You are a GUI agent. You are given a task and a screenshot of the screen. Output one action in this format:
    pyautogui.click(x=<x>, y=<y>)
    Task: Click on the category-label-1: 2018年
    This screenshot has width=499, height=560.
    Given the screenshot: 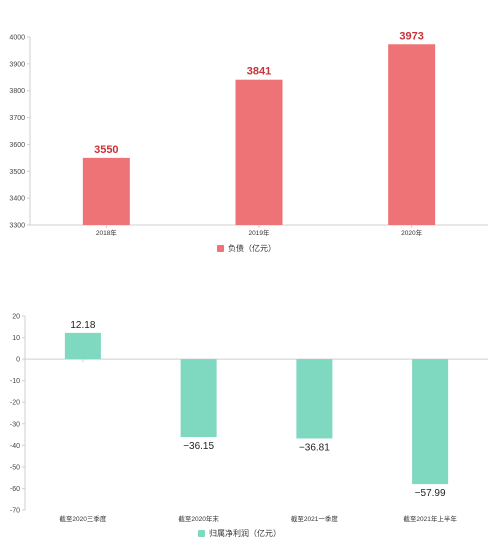 What is the action you would take?
    pyautogui.click(x=106, y=232)
    